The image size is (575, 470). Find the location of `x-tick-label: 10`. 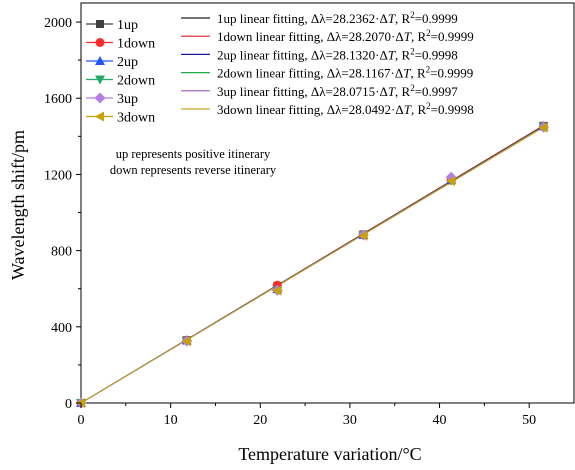

x-tick-label: 10 is located at coordinates (171, 420).